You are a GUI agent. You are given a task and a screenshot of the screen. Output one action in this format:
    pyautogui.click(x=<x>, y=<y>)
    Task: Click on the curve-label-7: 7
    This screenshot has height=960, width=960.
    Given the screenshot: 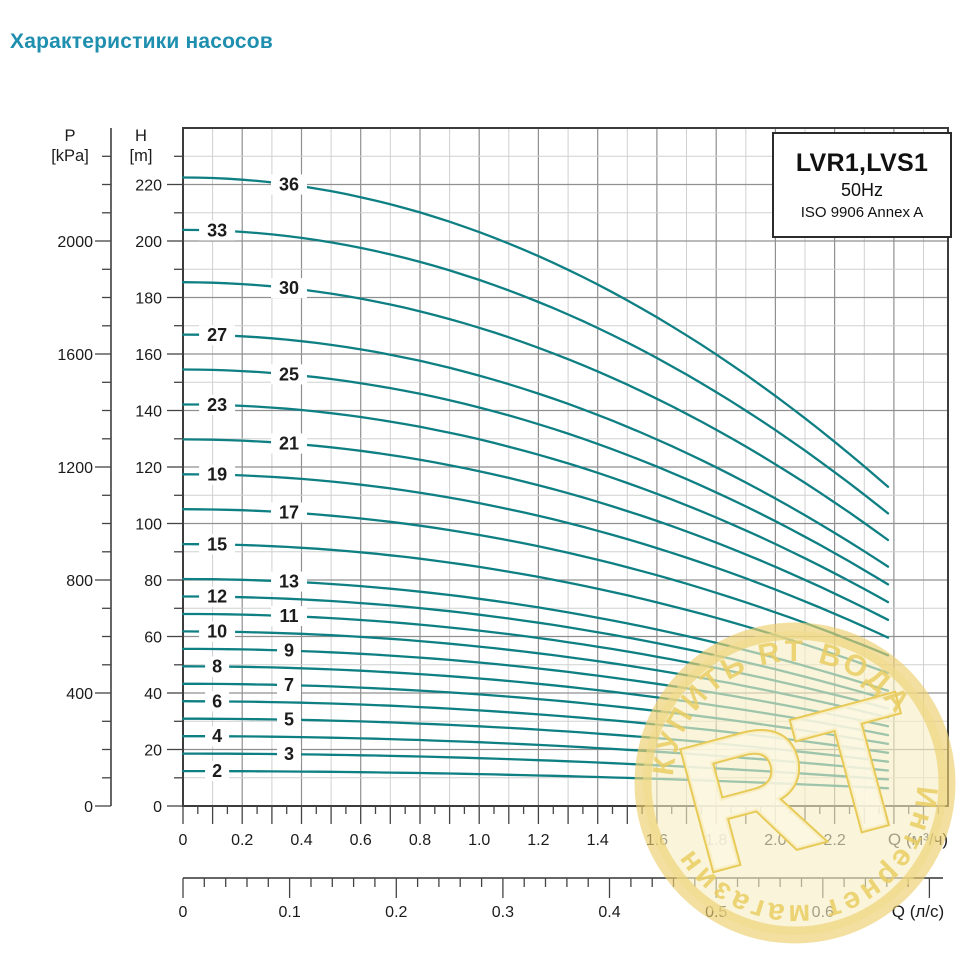 What is the action you would take?
    pyautogui.click(x=289, y=685)
    